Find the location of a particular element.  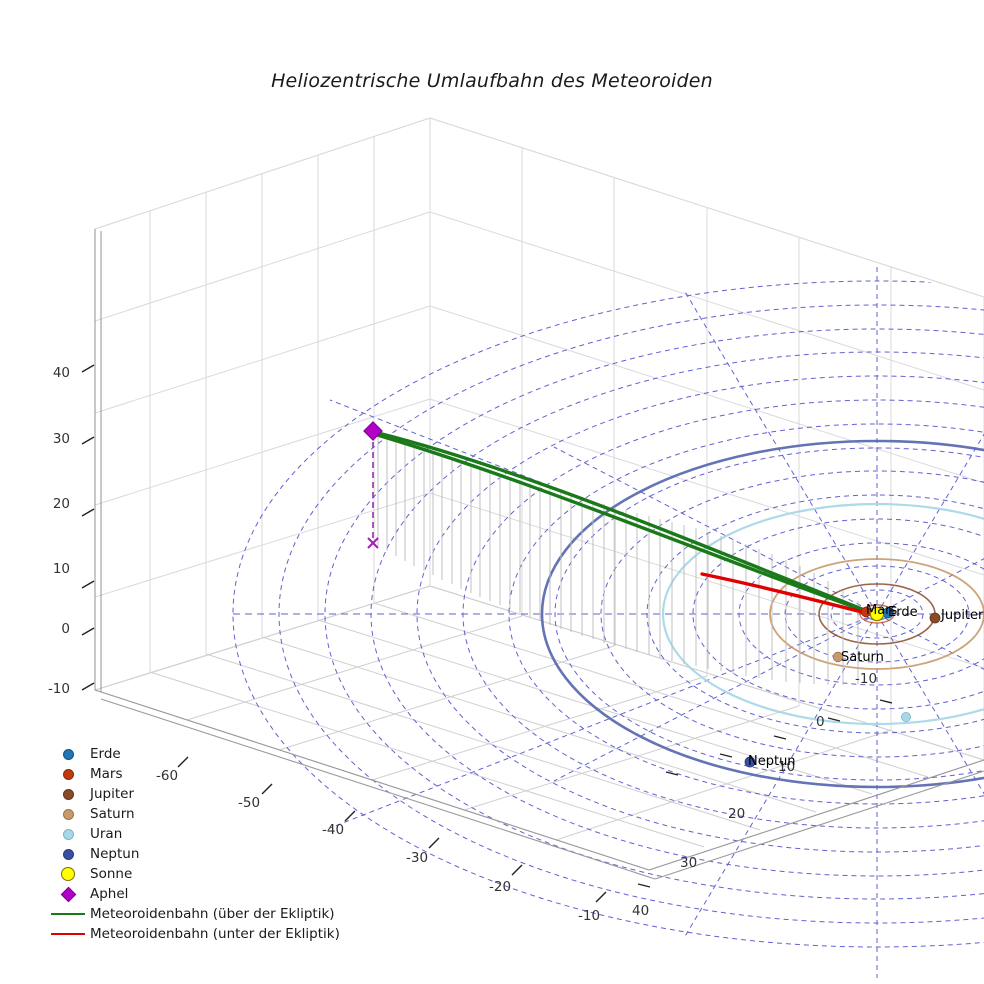

orbit-mars is located at coordinates (877, 614).